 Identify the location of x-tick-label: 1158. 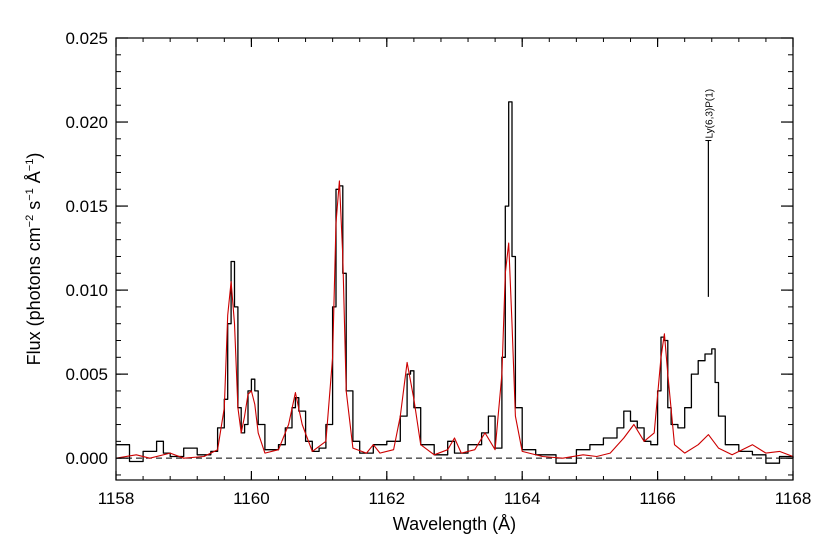
(116, 498).